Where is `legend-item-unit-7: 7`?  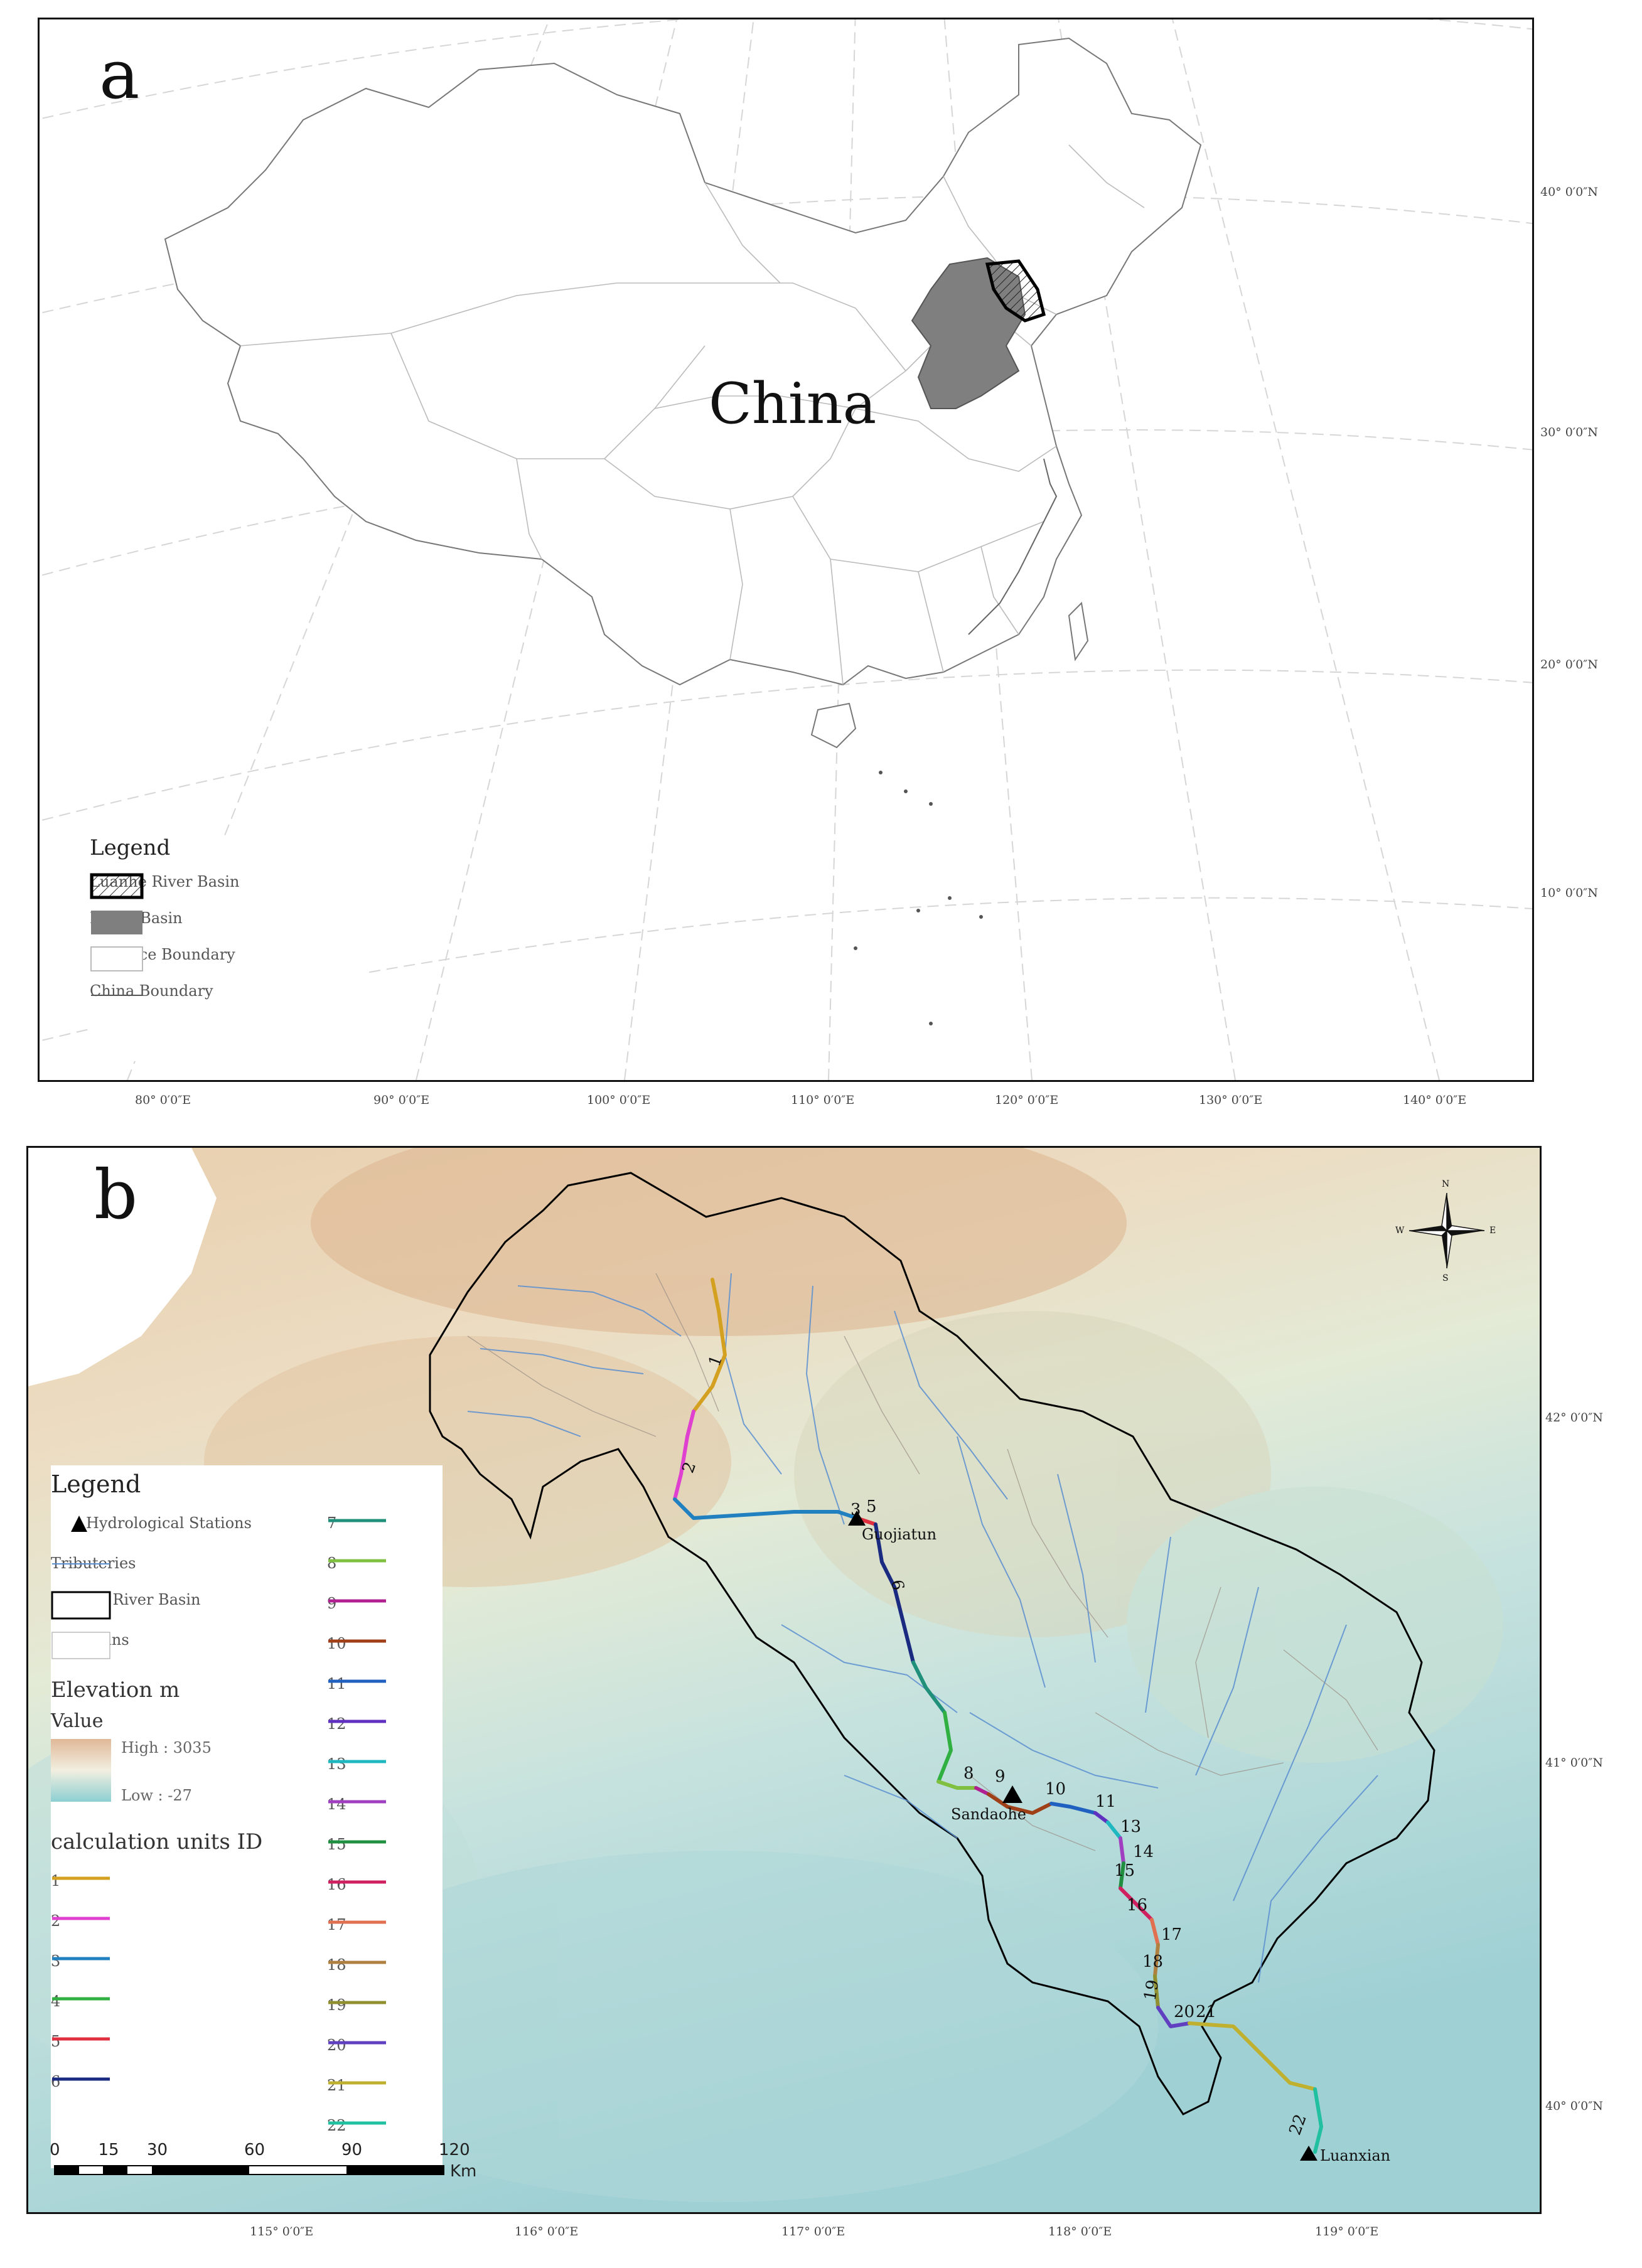
legend-item-unit-7: 7 is located at coordinates (356, 1523).